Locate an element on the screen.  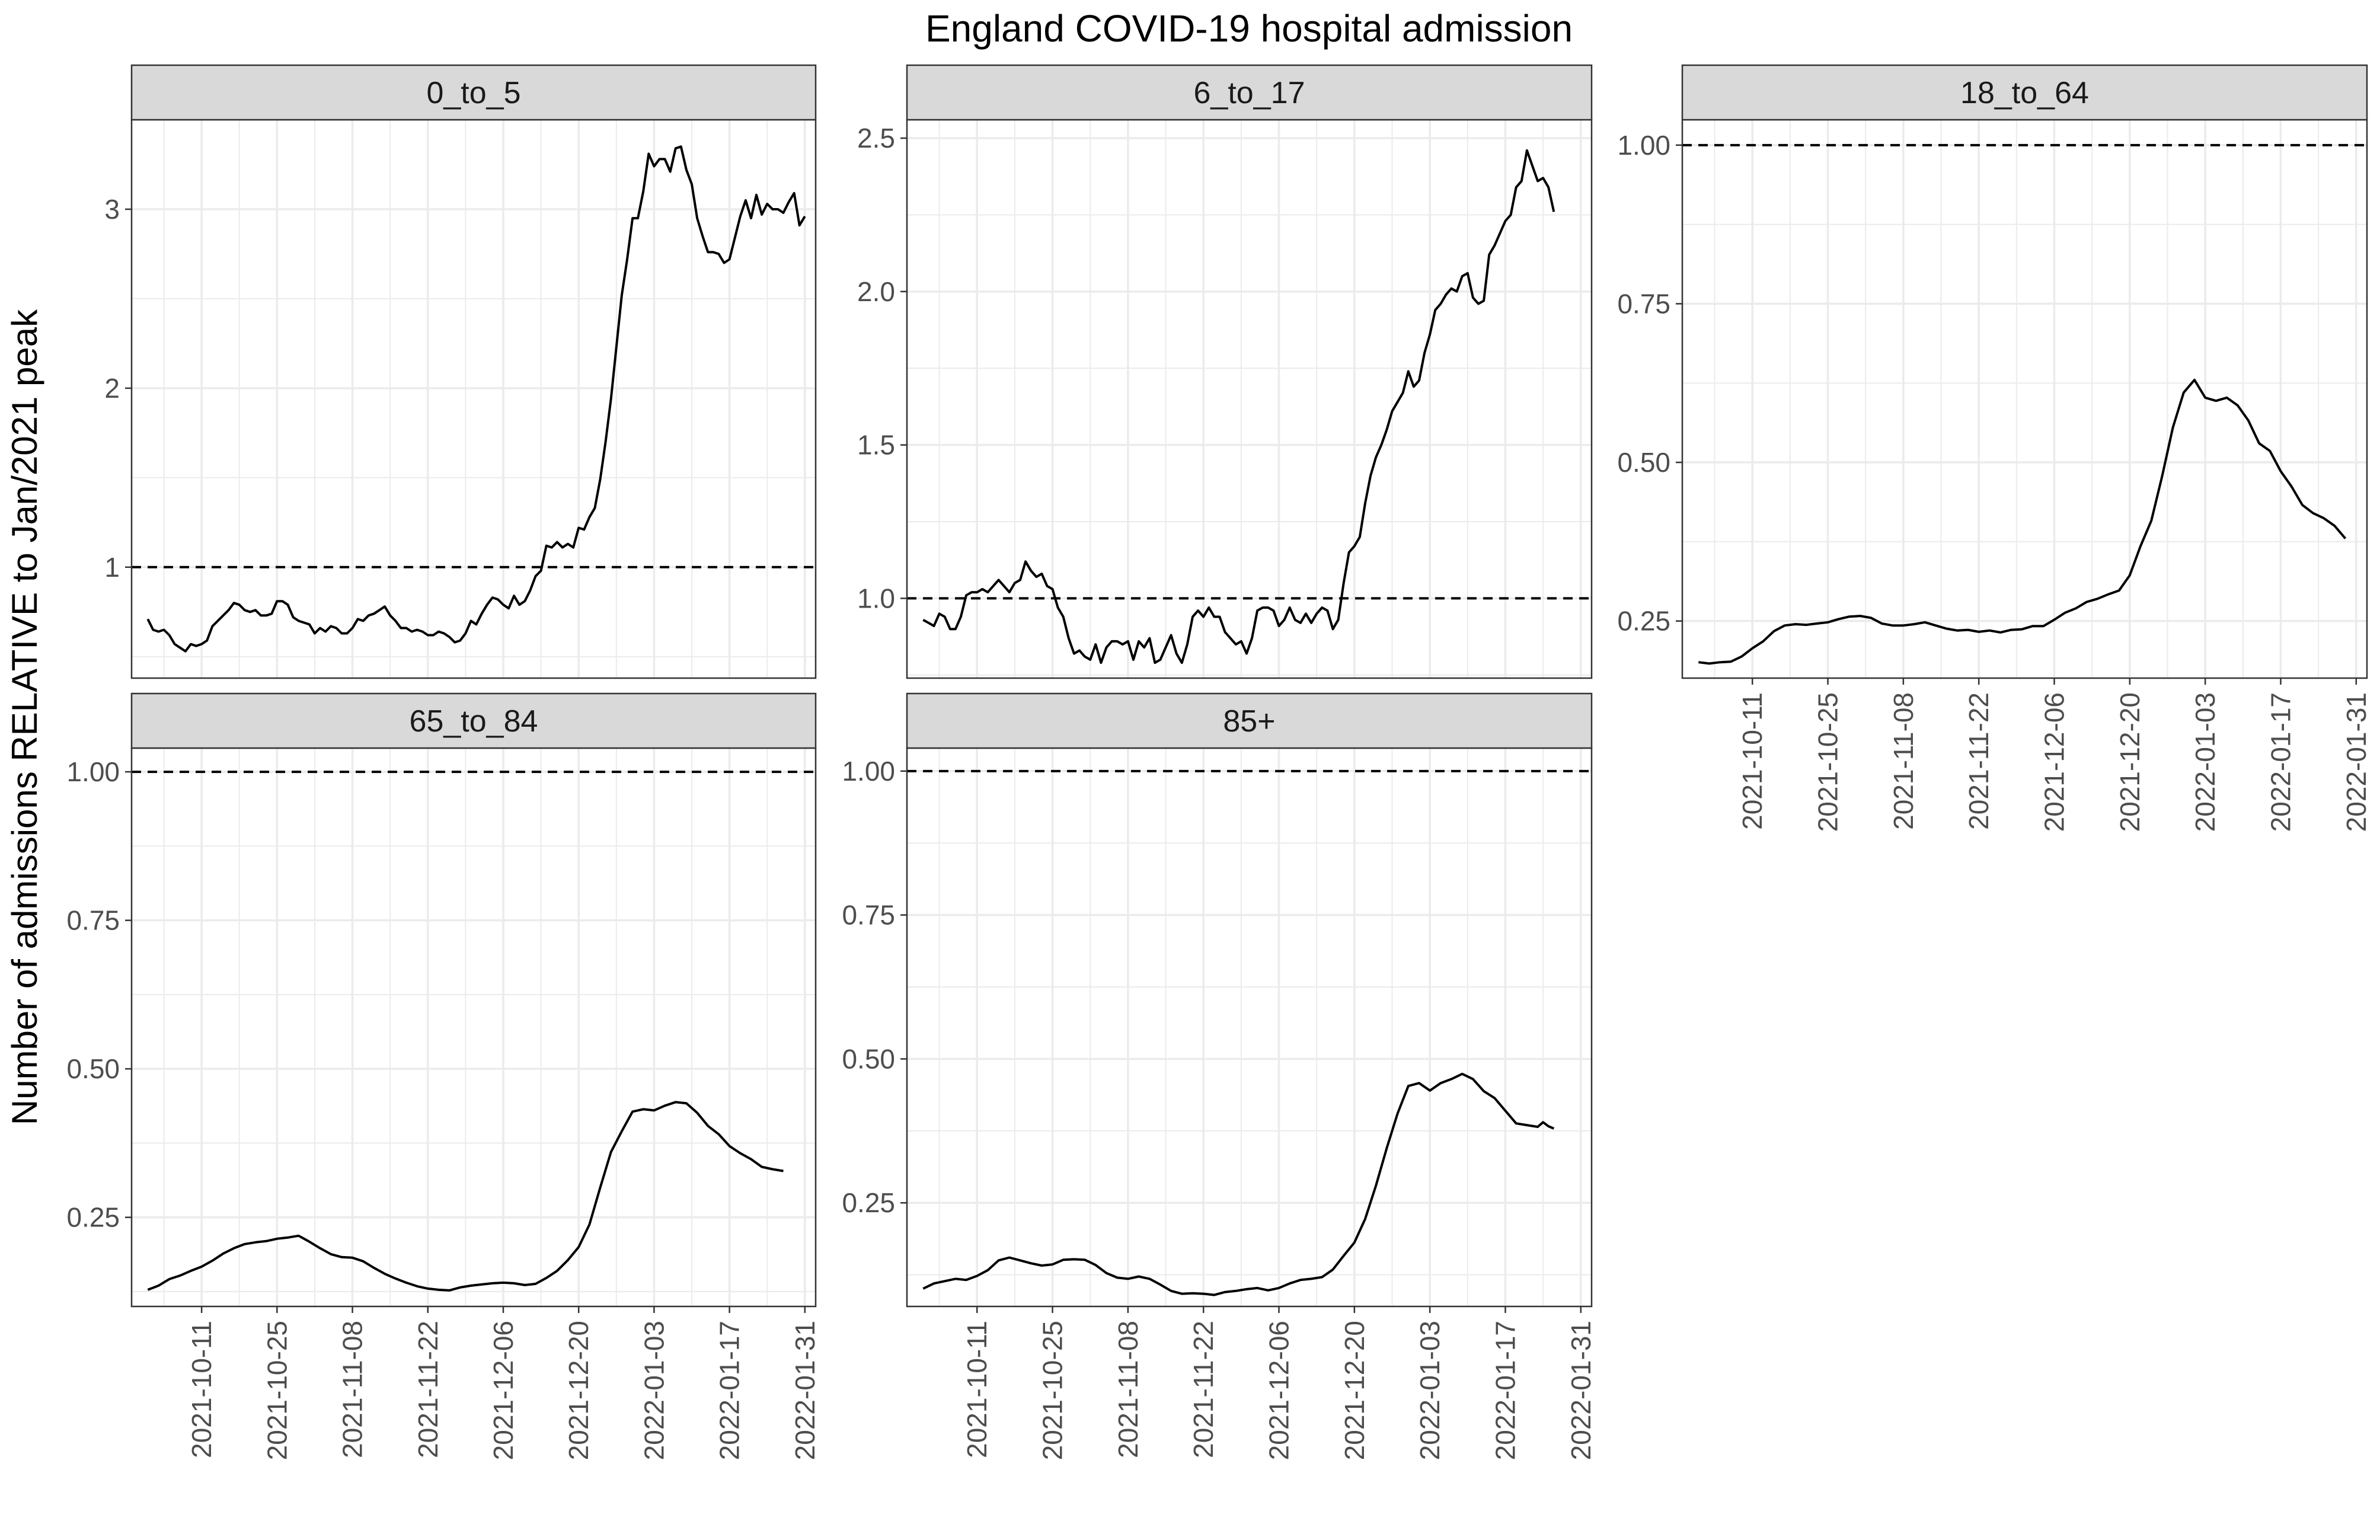
y-tick-label: 2 is located at coordinates (112, 388).